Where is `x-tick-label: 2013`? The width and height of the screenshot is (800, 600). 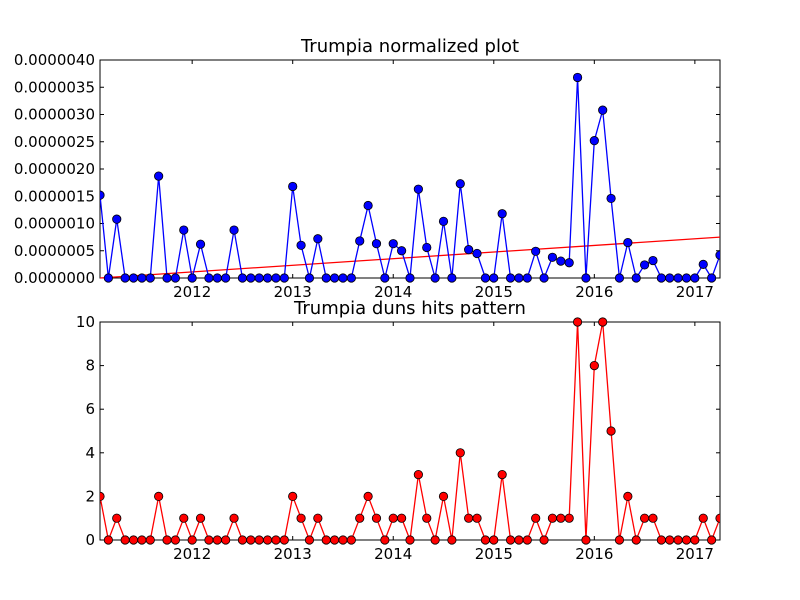 x-tick-label: 2013 is located at coordinates (293, 554).